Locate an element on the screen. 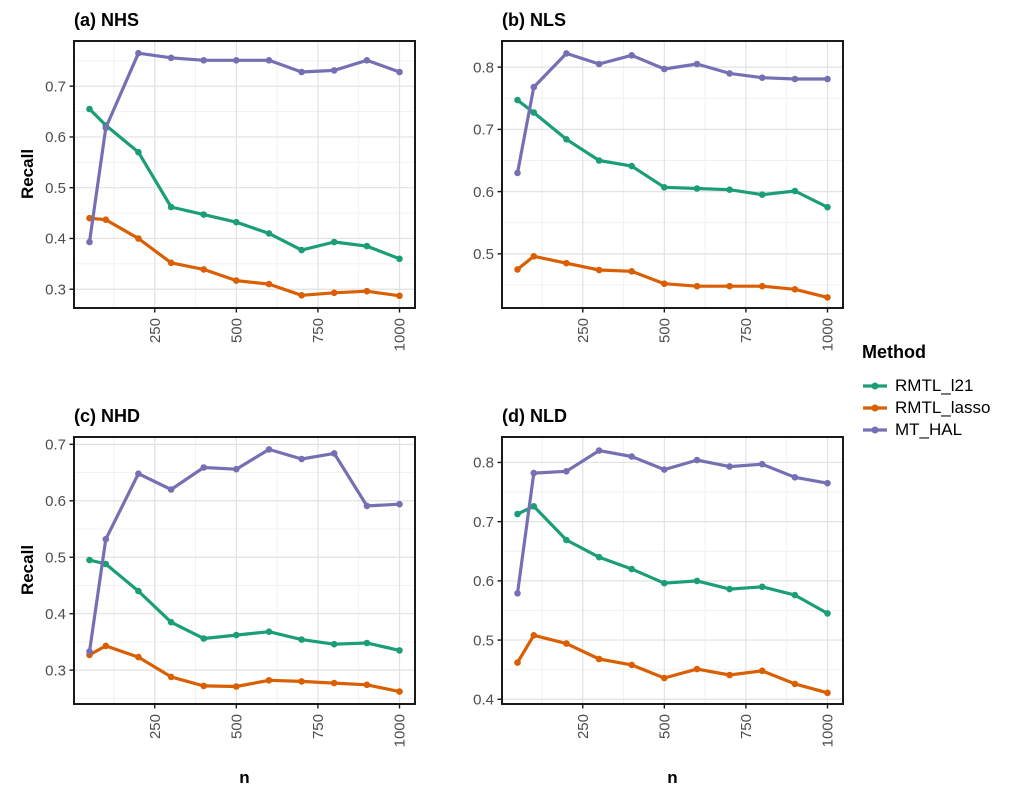  legend-item: RMTL_l21 is located at coordinates (926, 386).